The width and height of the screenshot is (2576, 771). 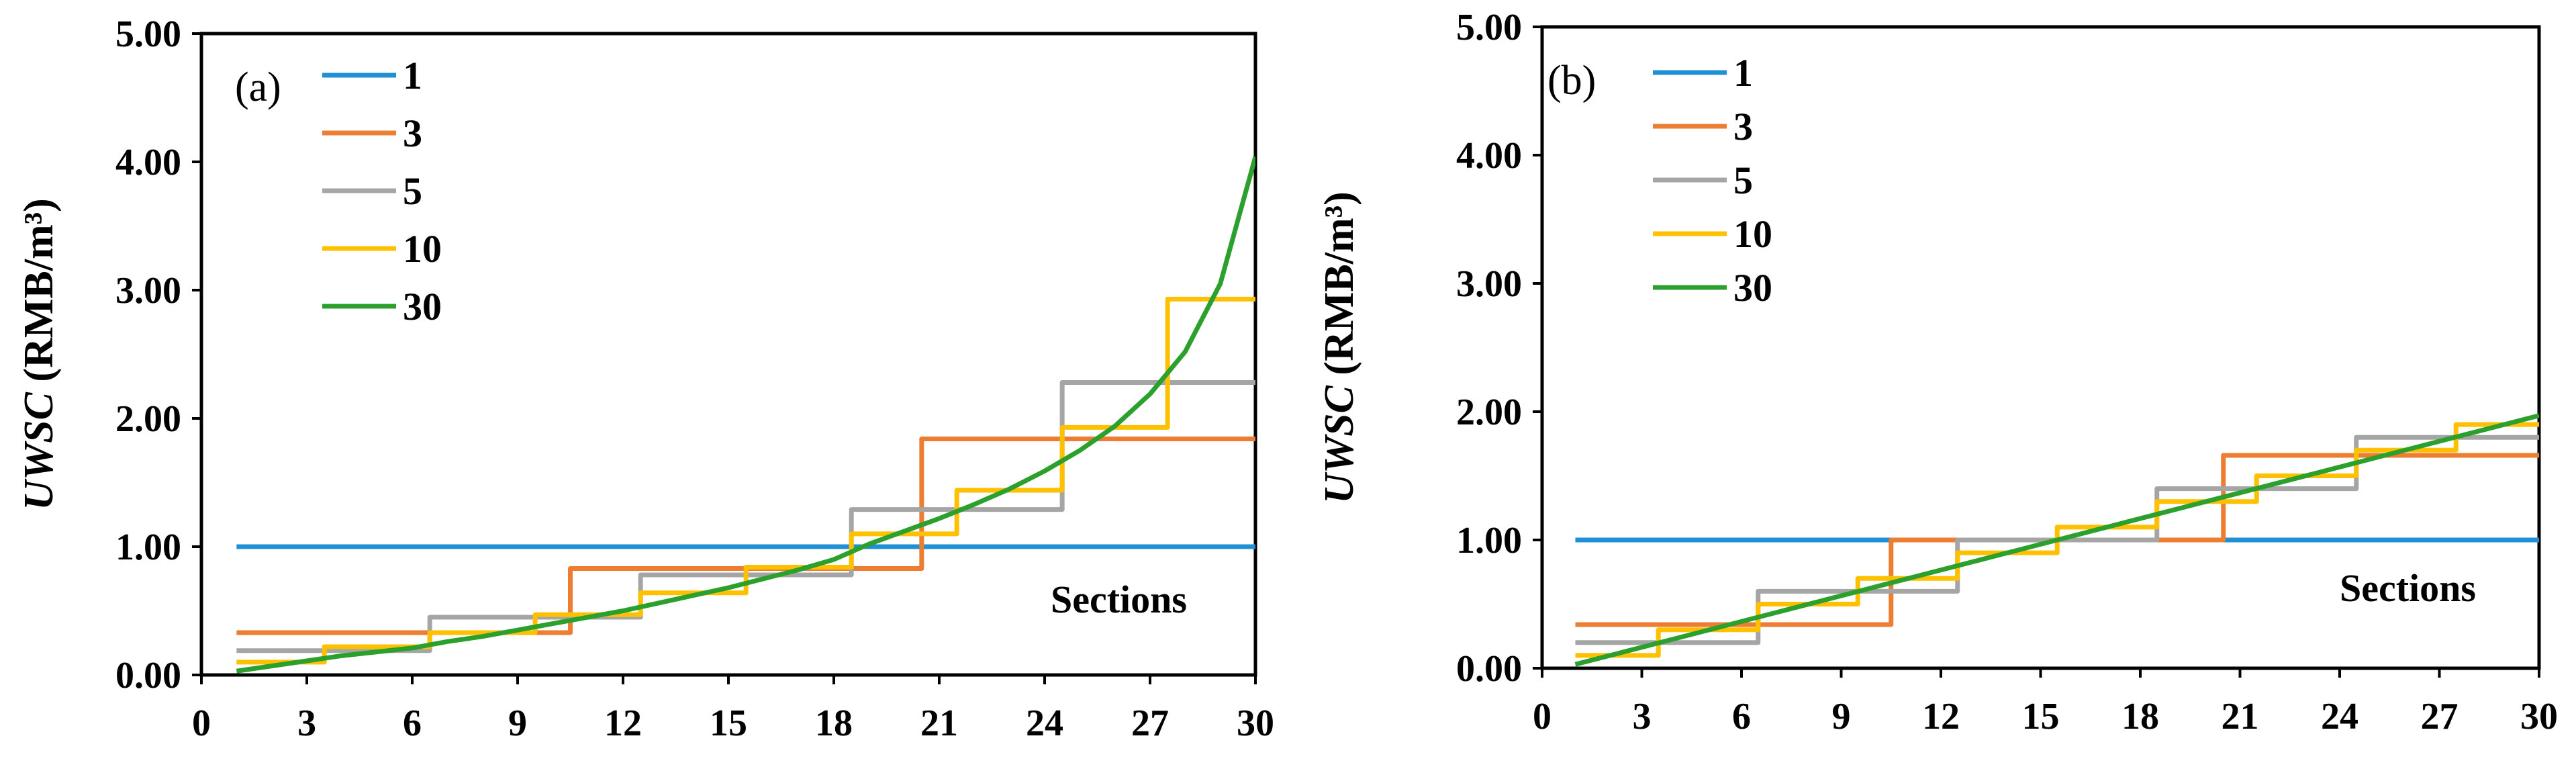 I want to click on panel-label: (b), so click(x=1571, y=80).